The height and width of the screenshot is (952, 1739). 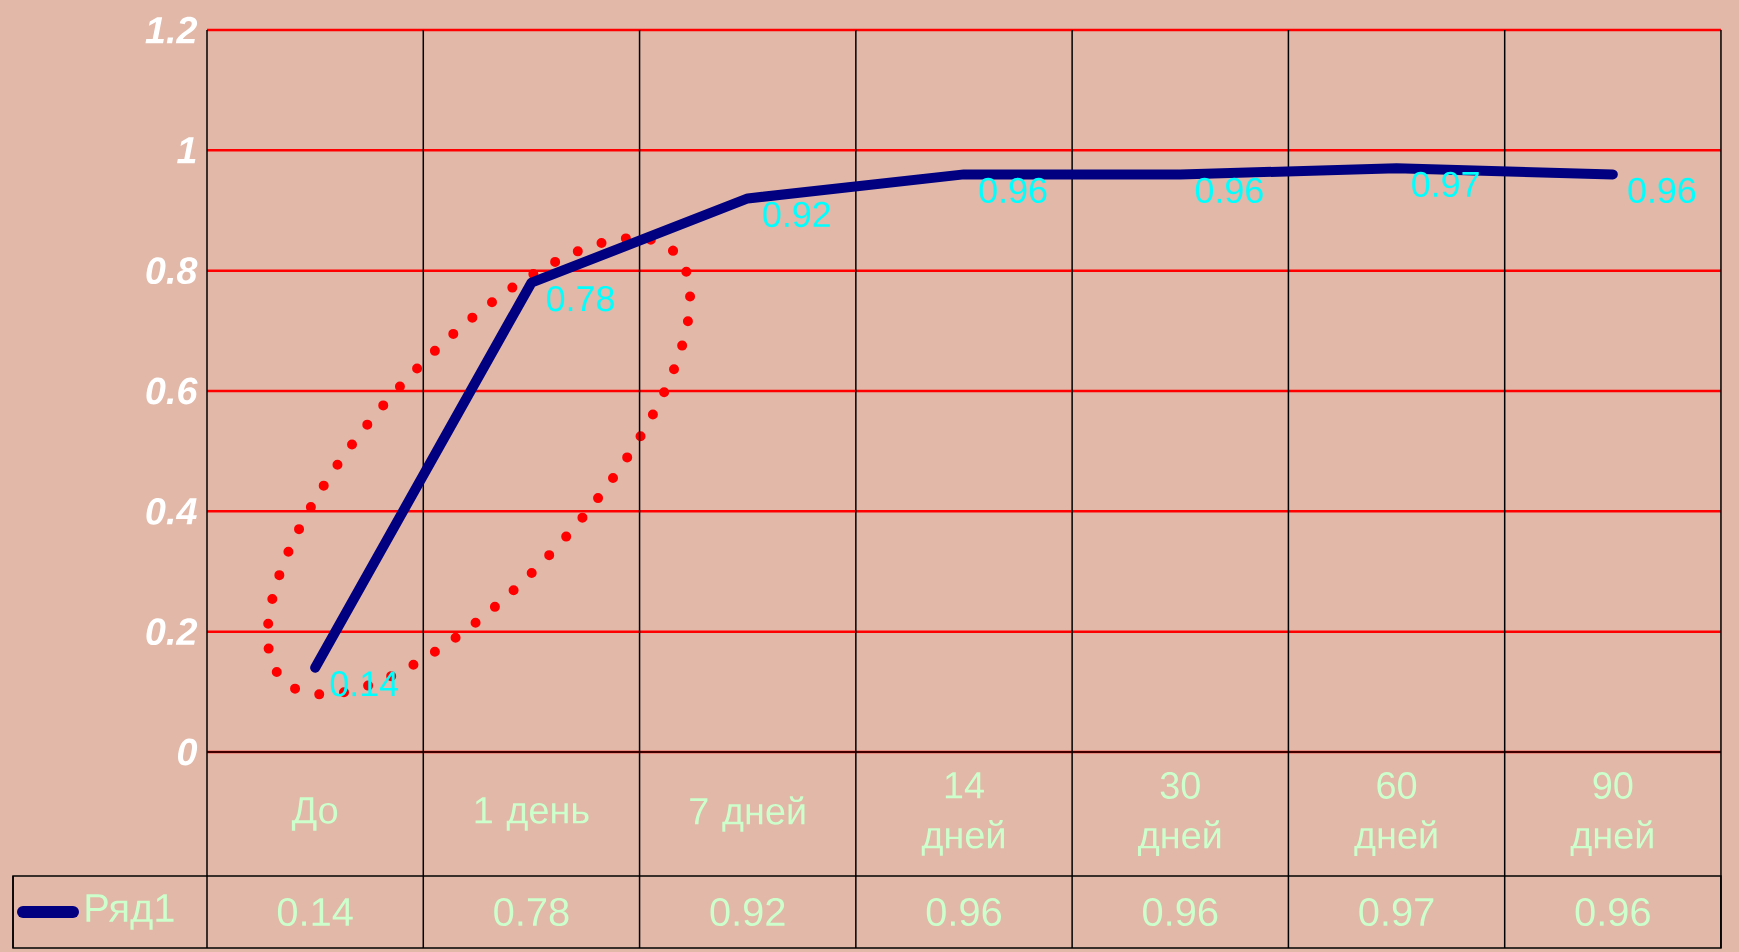 What do you see at coordinates (172, 391) in the screenshot?
I see `y-tick-label: 0.6` at bounding box center [172, 391].